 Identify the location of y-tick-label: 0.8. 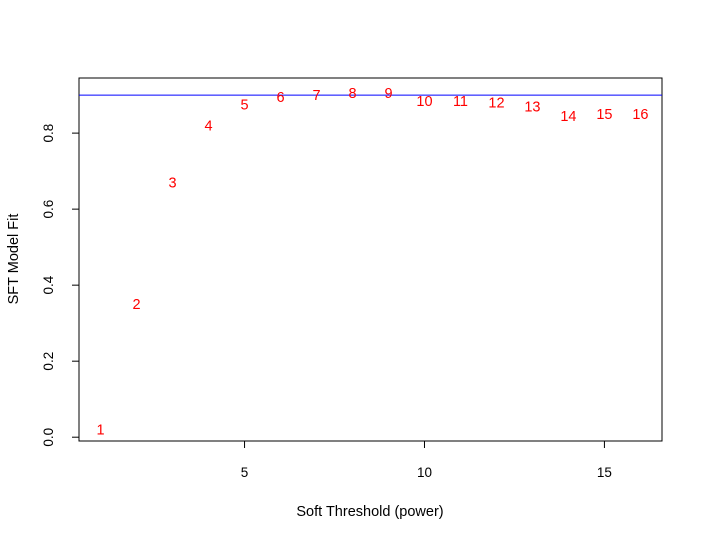
(48, 133).